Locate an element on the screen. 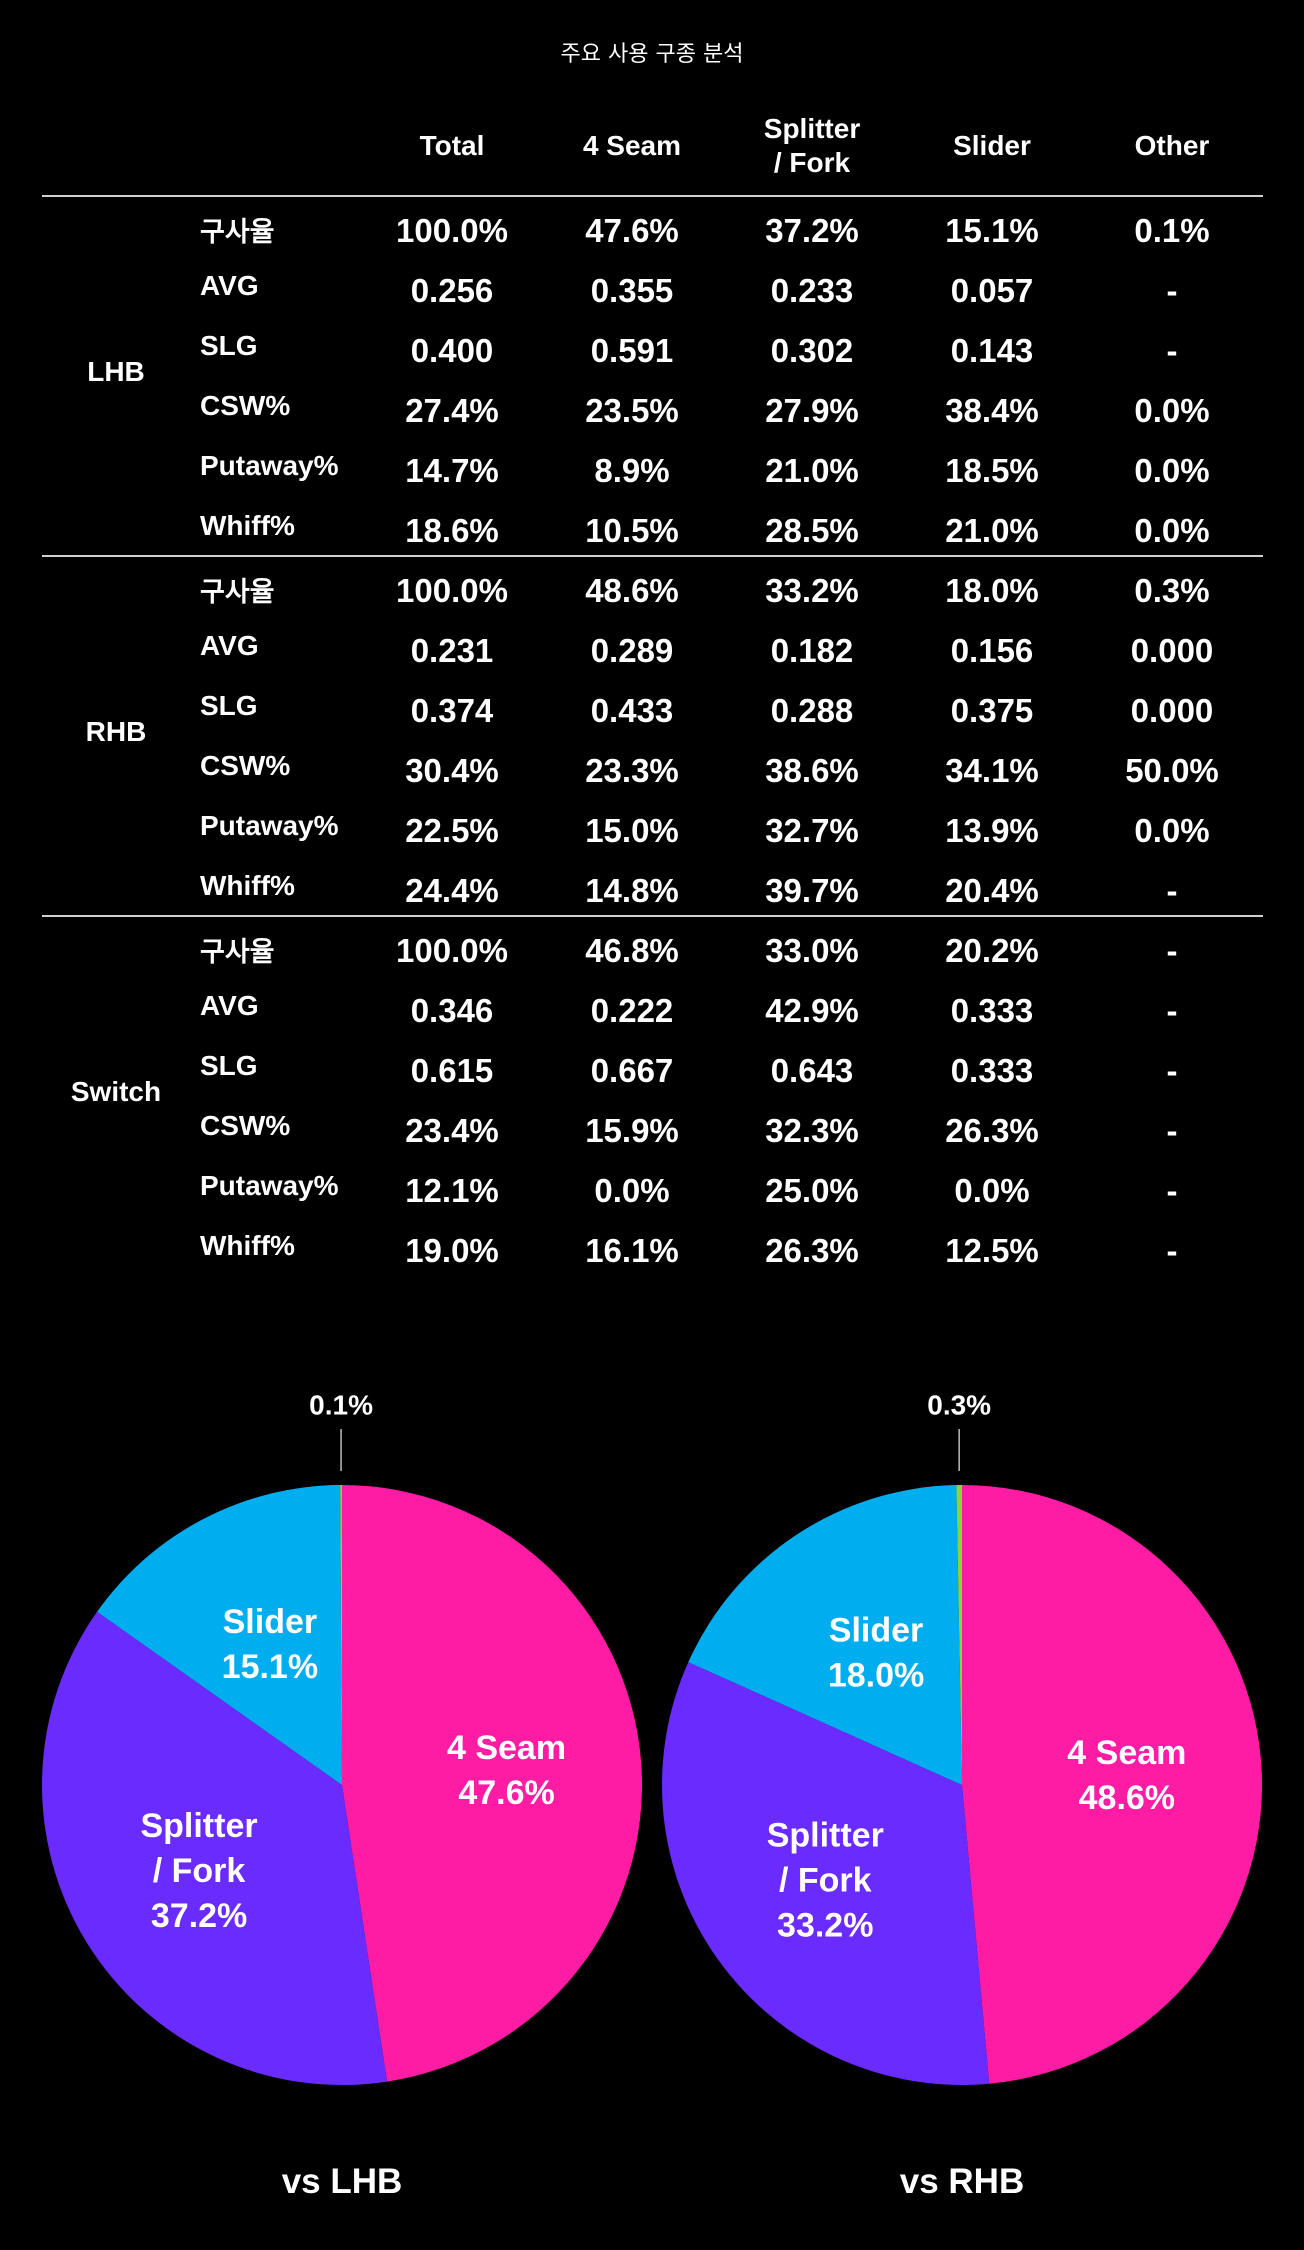  table-cell: 15.9% is located at coordinates (632, 1130).